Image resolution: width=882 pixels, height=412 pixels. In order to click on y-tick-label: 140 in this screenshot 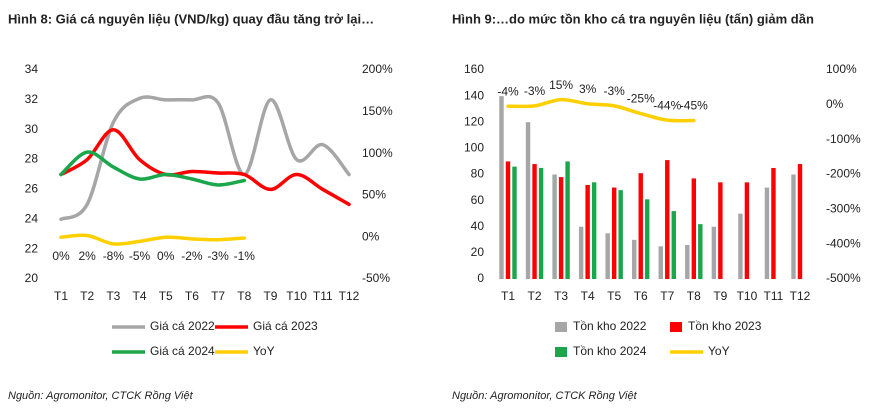, I will do `click(474, 95)`.